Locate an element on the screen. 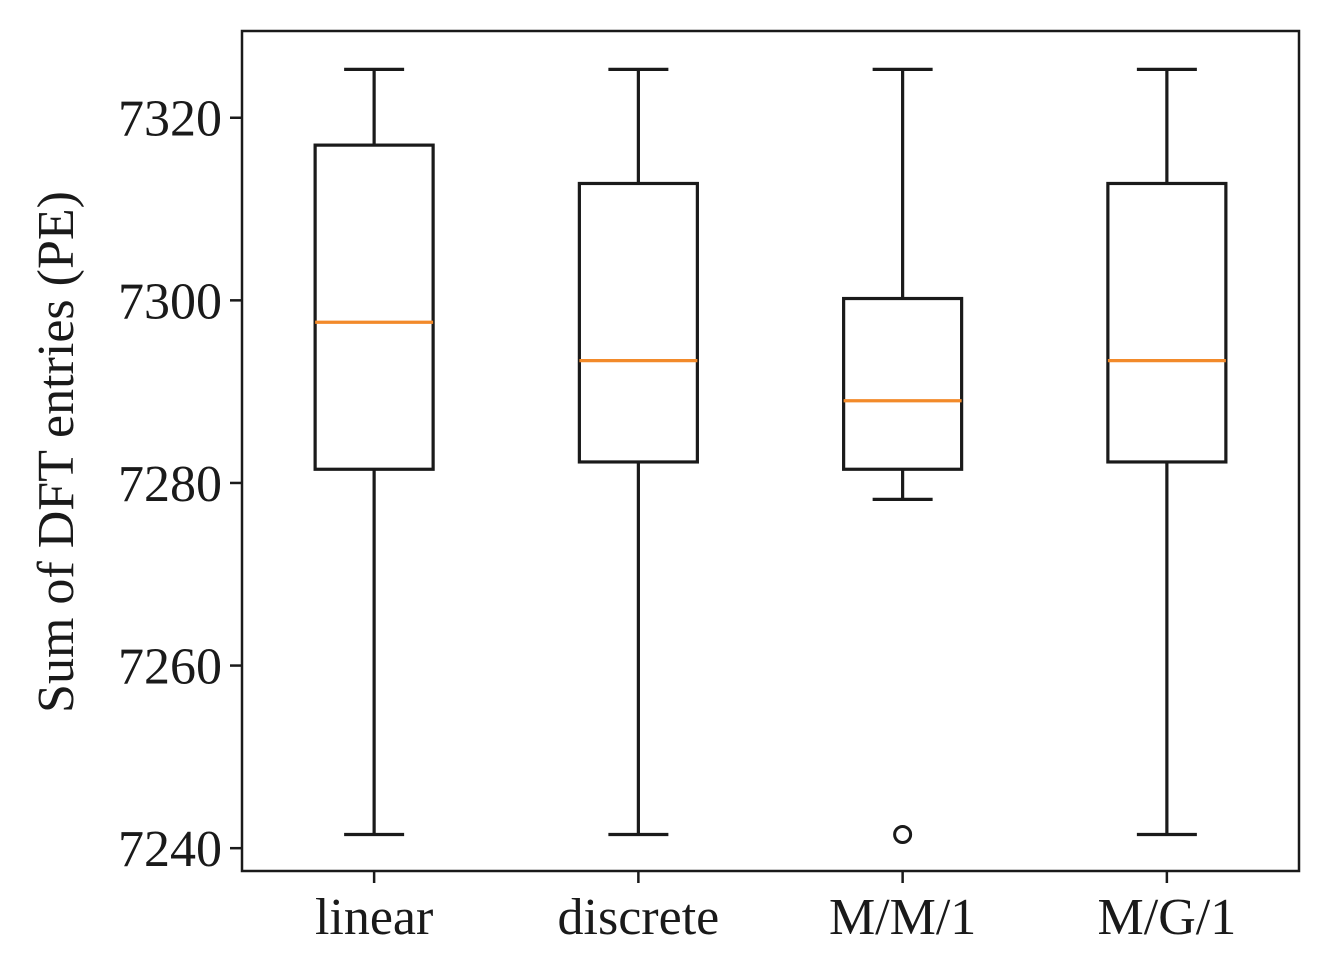 This screenshot has height=963, width=1329. x-category-label: M/G/1 is located at coordinates (1167, 917).